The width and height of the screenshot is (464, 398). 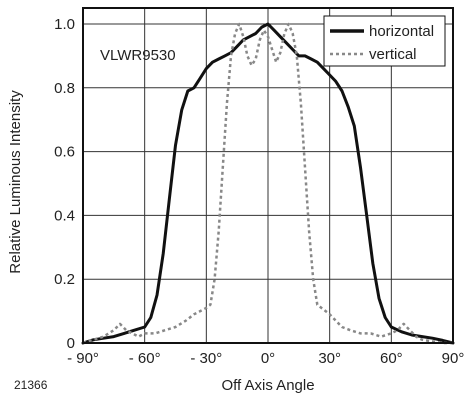 What do you see at coordinates (71, 343) in the screenshot?
I see `y-tick-label: 0` at bounding box center [71, 343].